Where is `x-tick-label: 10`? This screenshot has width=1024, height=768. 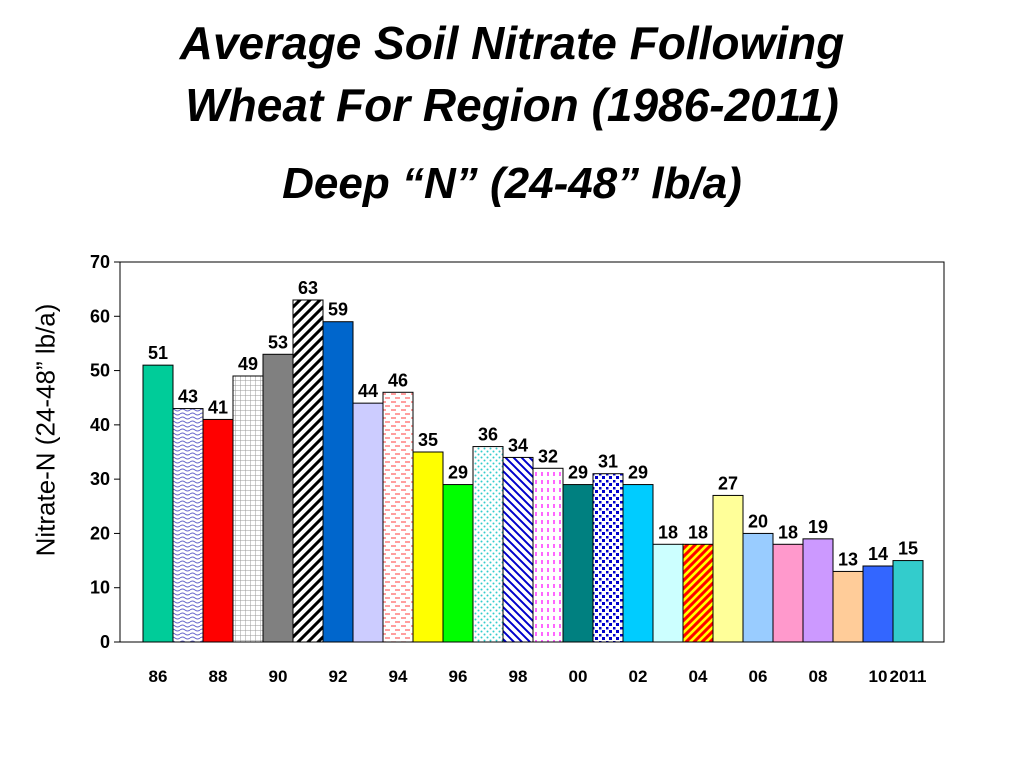 x-tick-label: 10 is located at coordinates (878, 676).